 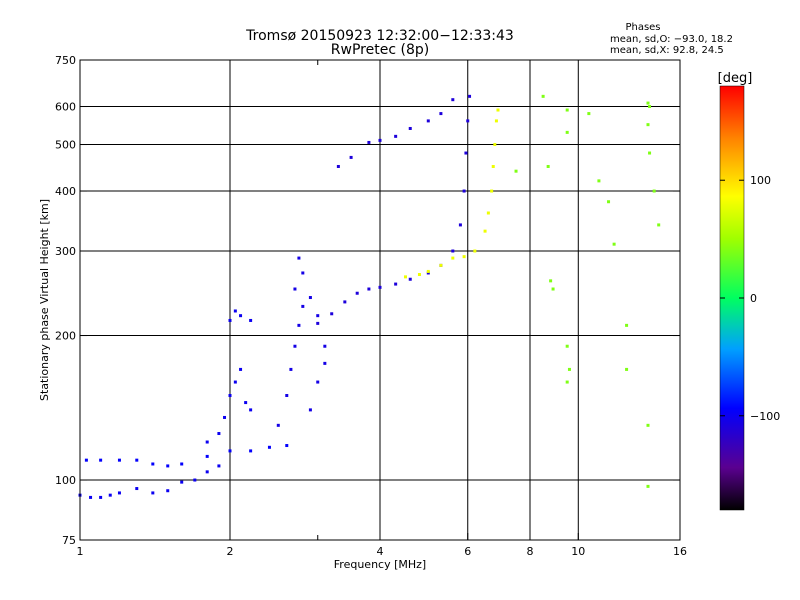 What do you see at coordinates (680, 551) in the screenshot?
I see `x-tick-label: 16` at bounding box center [680, 551].